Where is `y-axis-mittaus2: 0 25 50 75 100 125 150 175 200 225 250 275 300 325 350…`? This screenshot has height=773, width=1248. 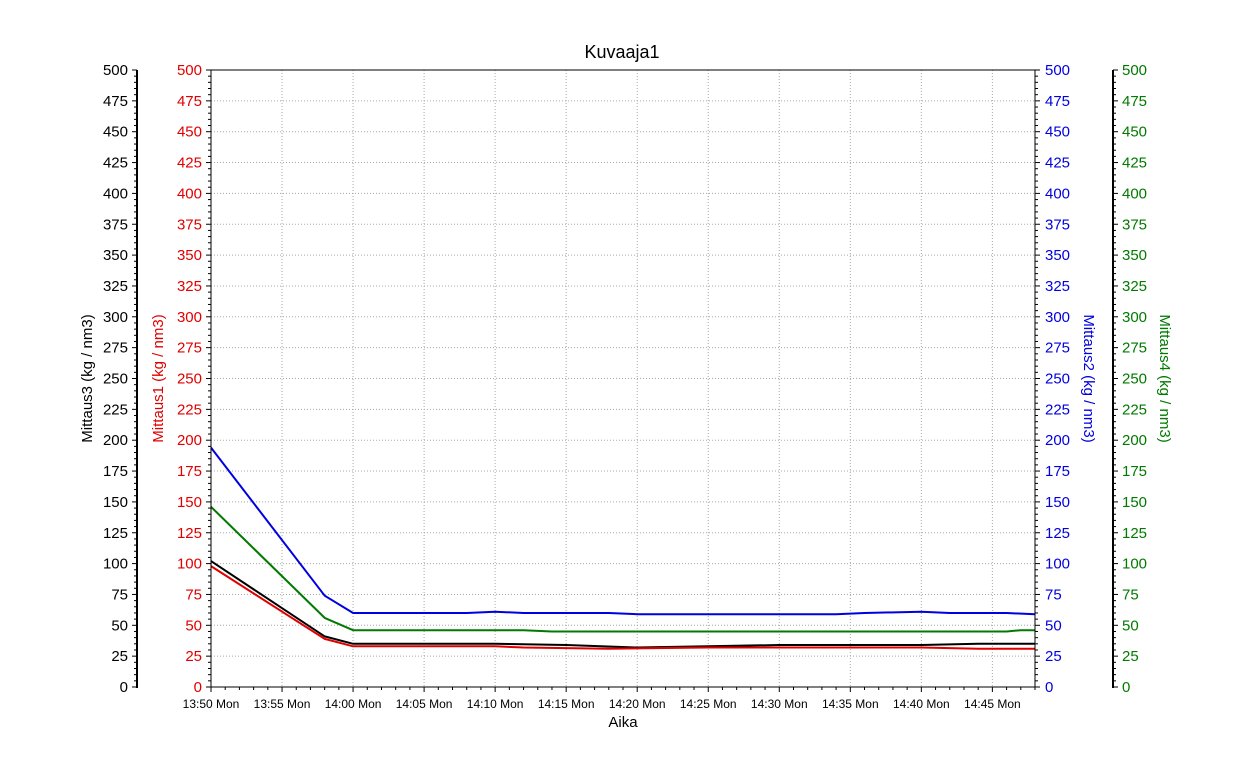
y-axis-mittaus2: 0 25 50 75 100 125 150 175 200 225 250 275 300 325 350… is located at coordinates (1066, 379).